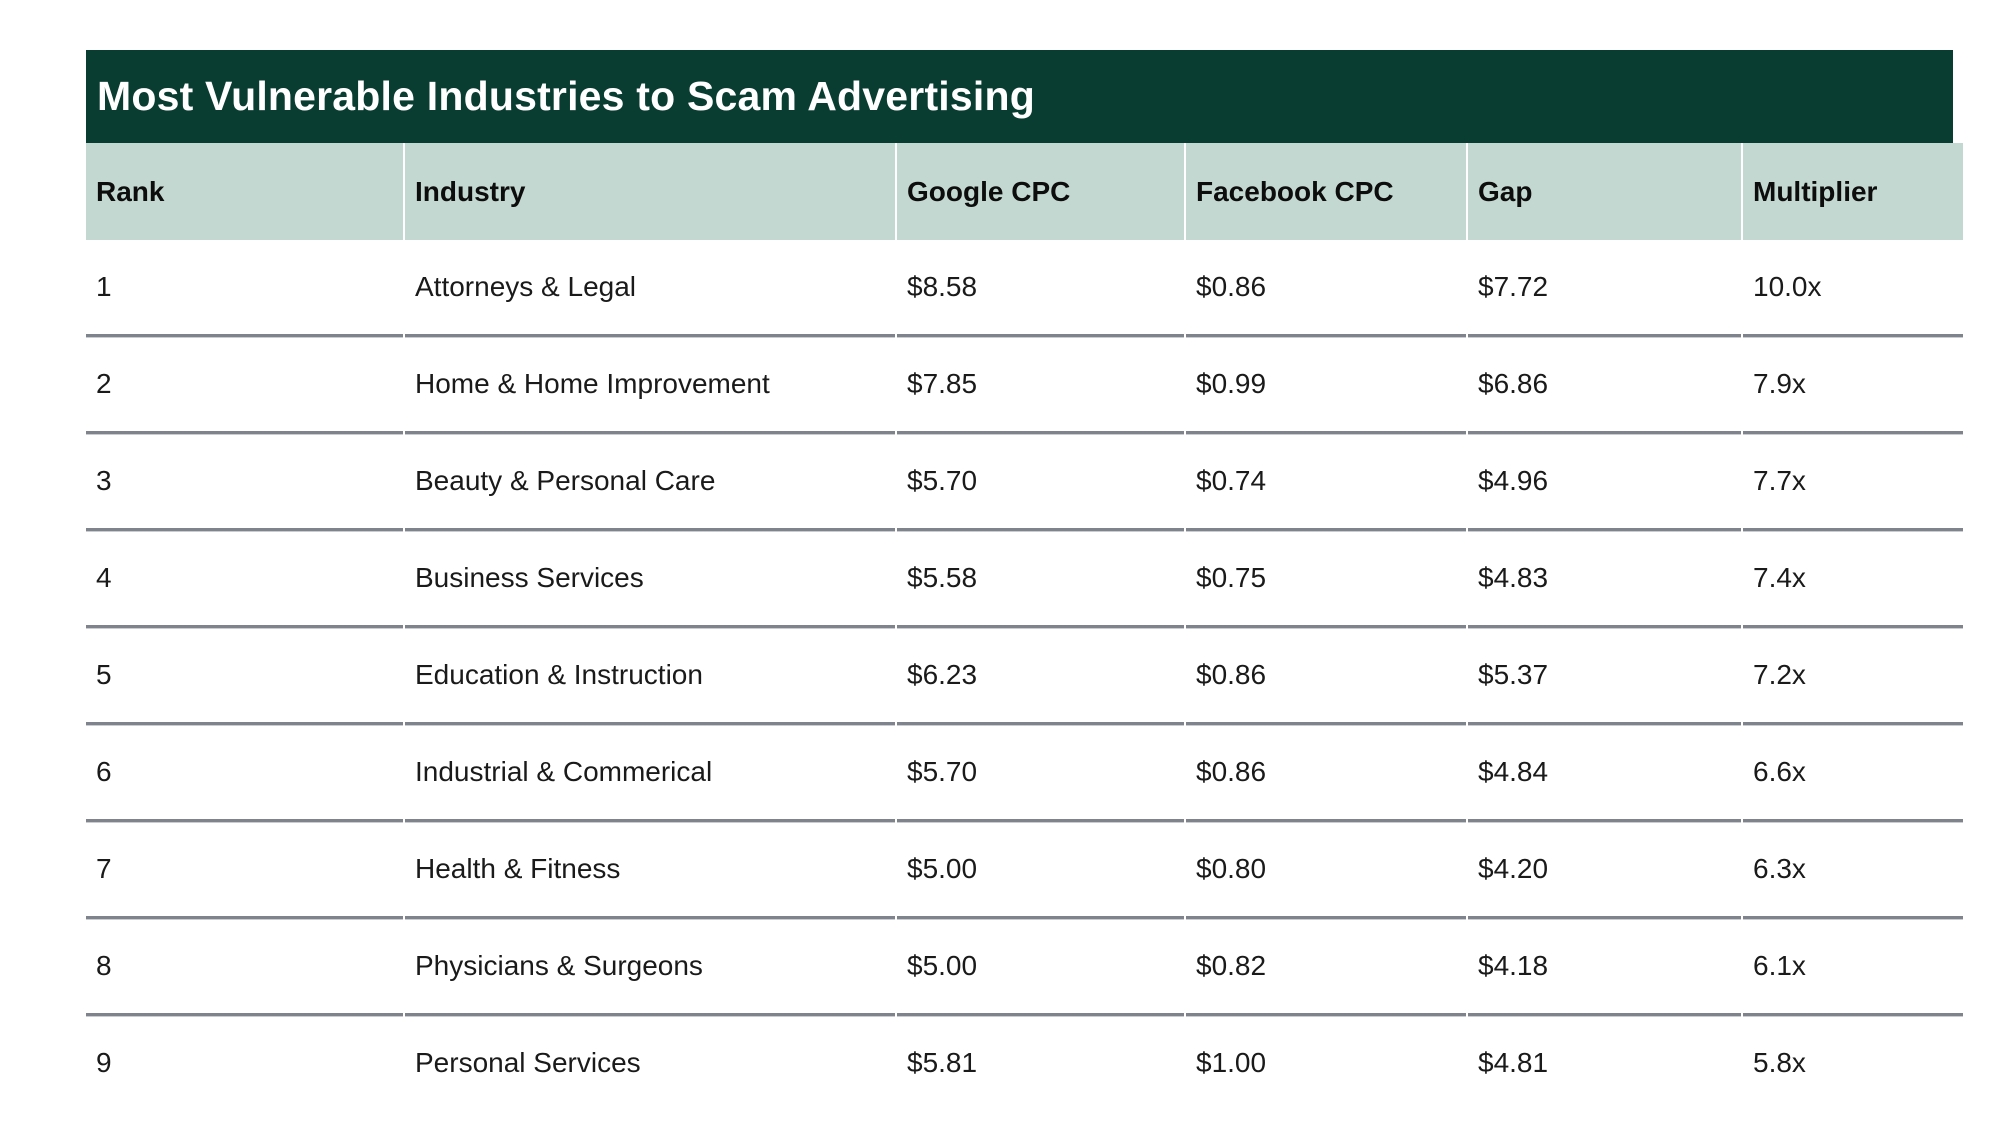 This screenshot has height=1125, width=2000. I want to click on rank-cell: 7, so click(244, 867).